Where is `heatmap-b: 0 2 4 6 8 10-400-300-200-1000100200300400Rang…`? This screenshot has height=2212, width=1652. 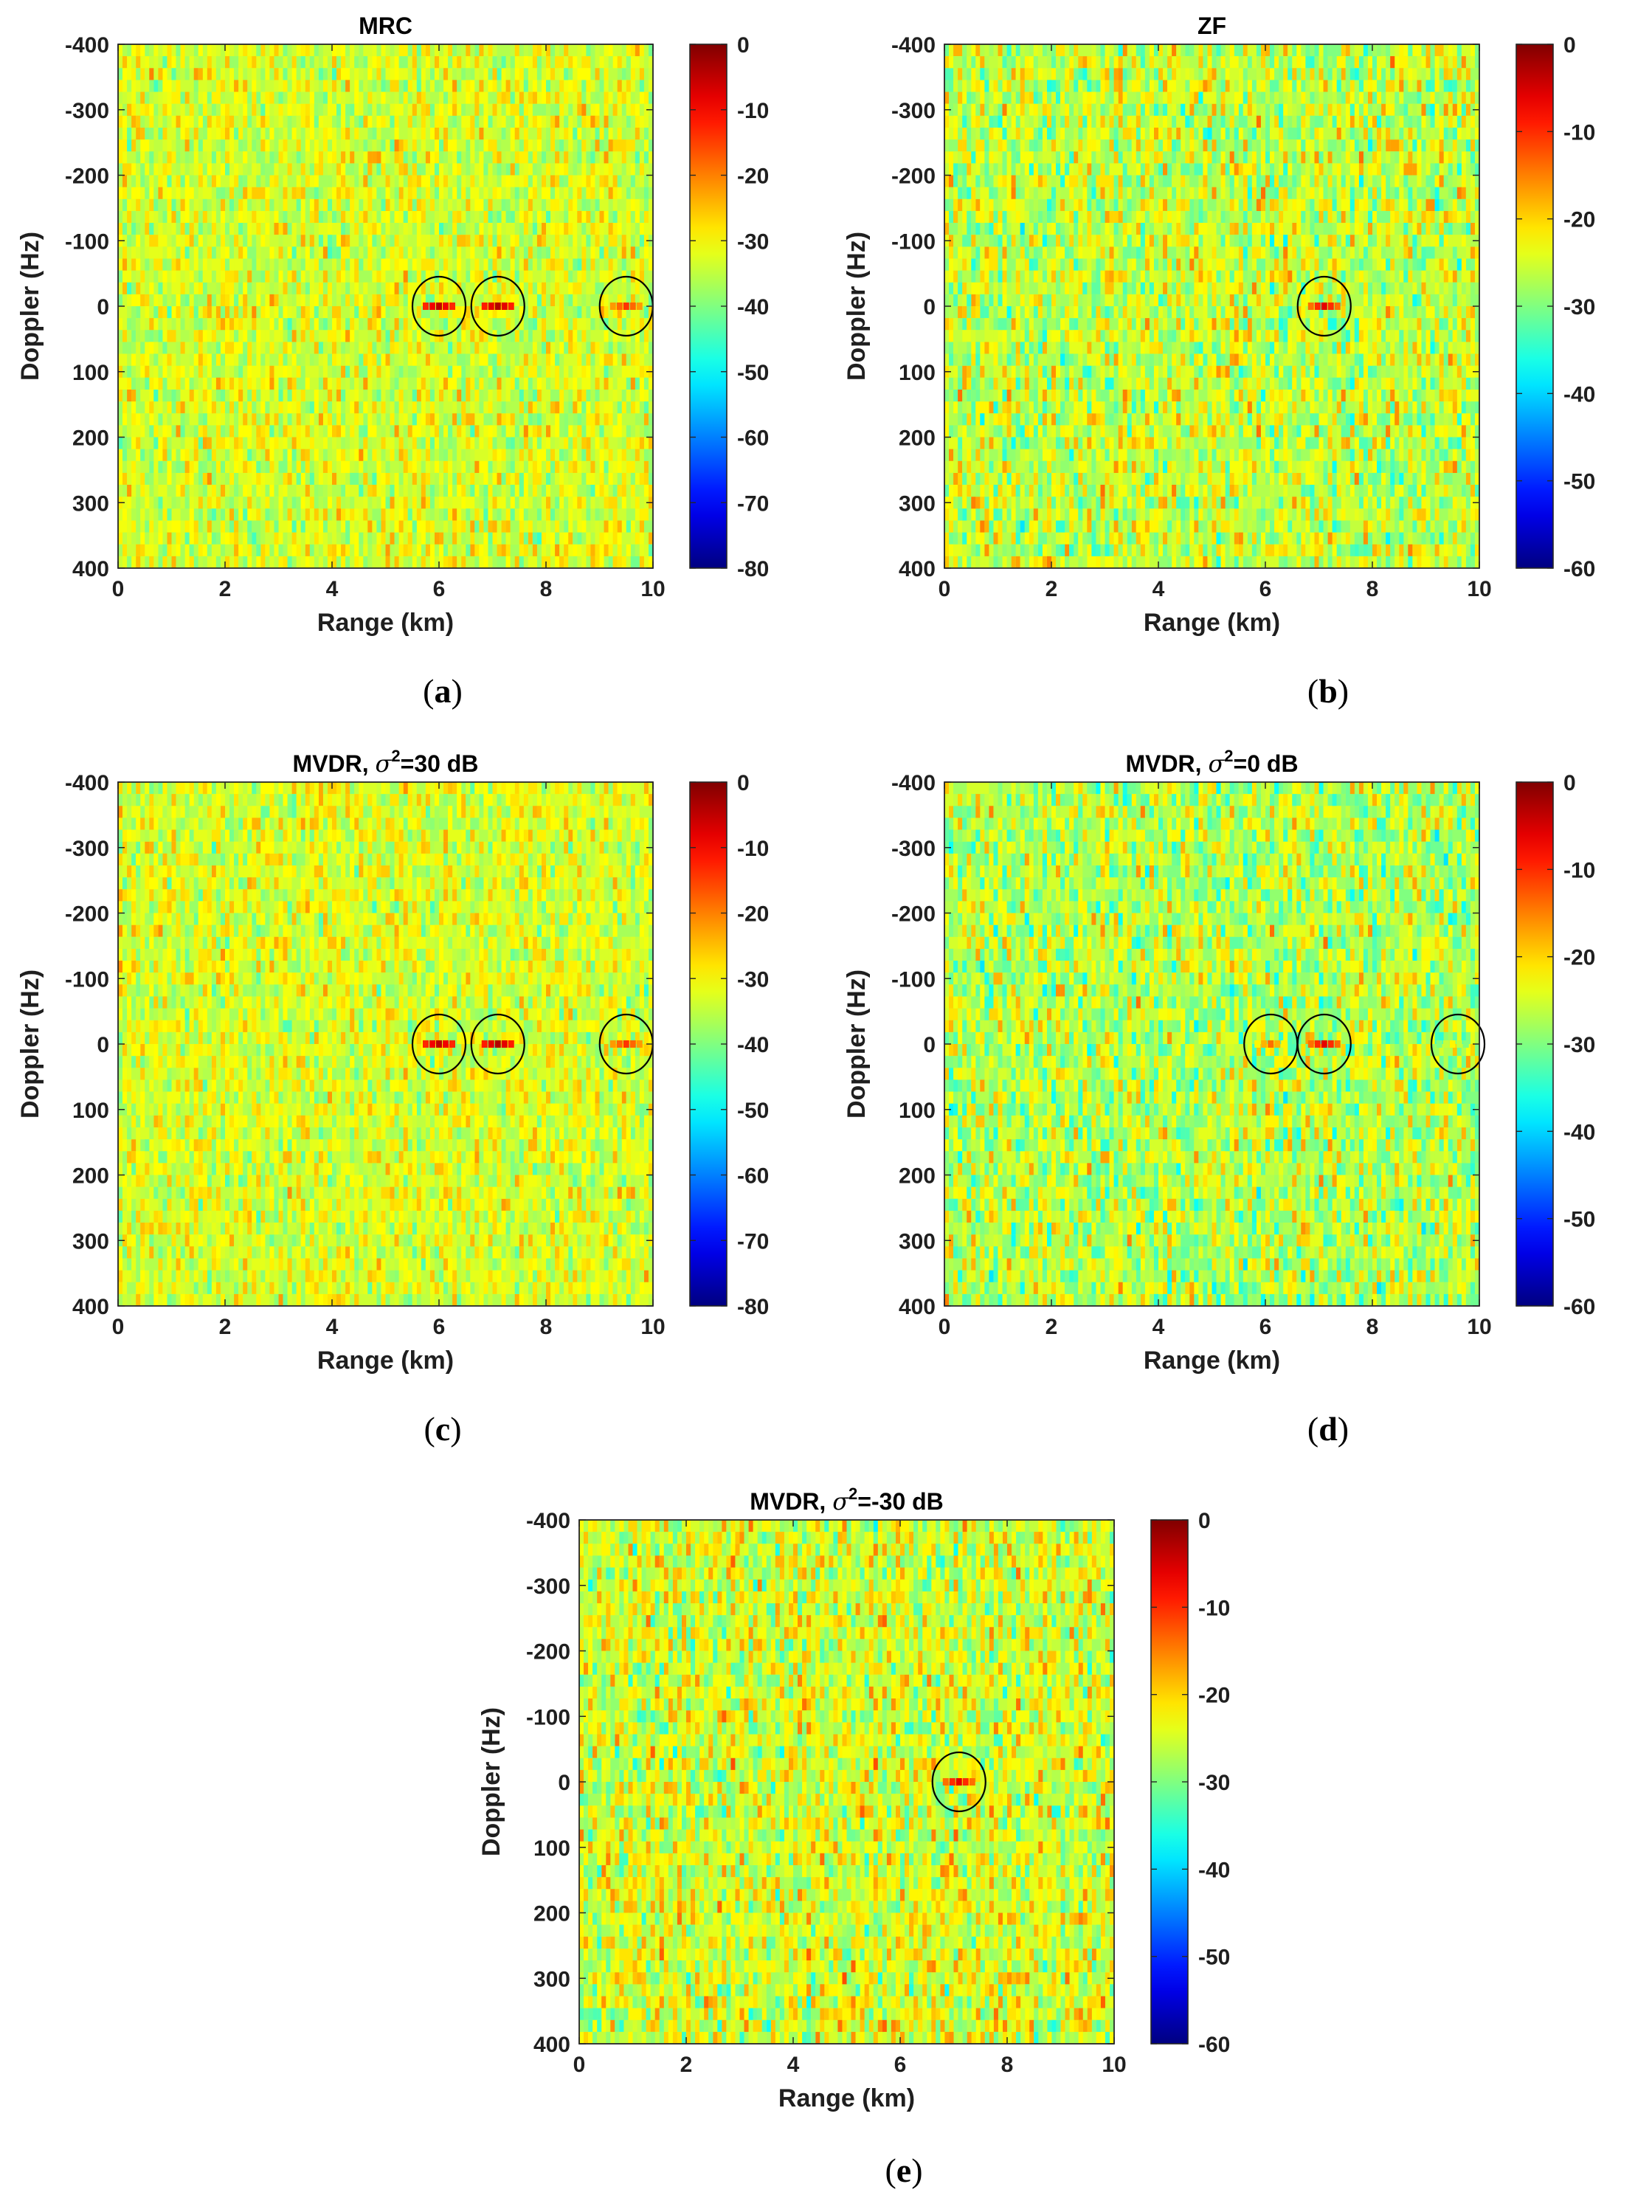
heatmap-b: 0 2 4 6 8 10-400-300-200-1000100200300400Rang… is located at coordinates (1219, 325).